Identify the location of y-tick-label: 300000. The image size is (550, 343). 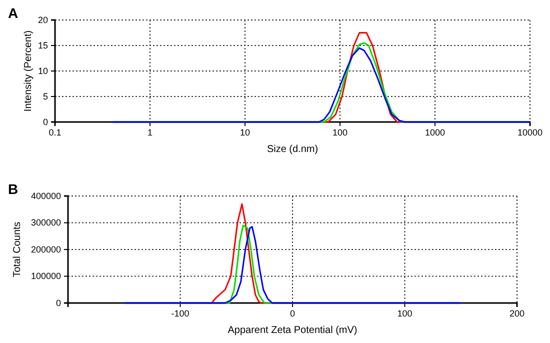
(45, 223).